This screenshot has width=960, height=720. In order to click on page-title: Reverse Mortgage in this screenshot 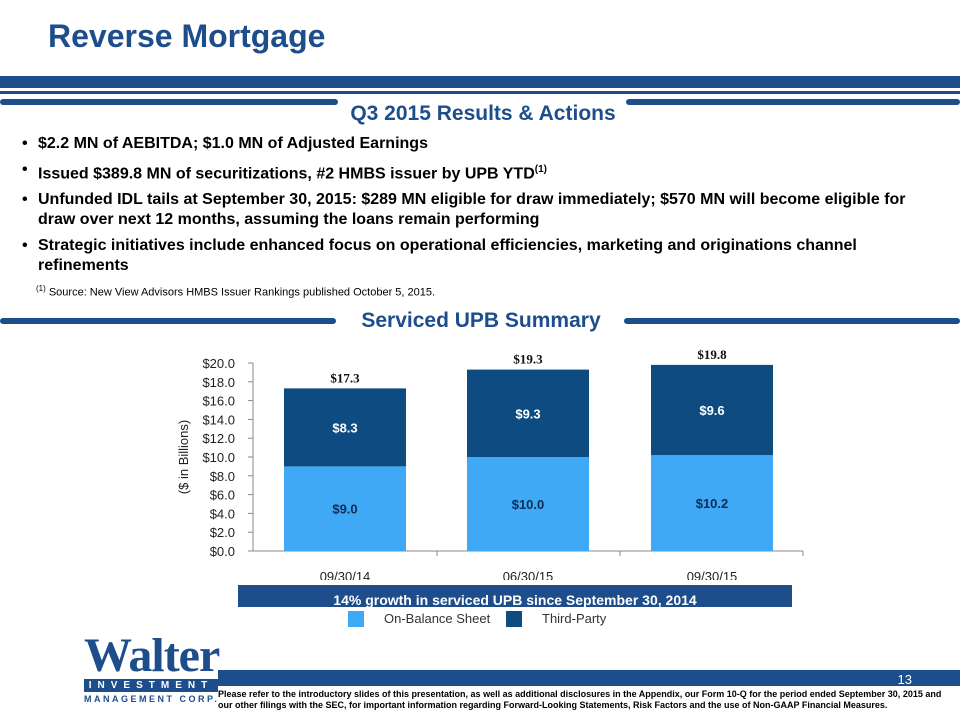, I will do `click(187, 36)`.